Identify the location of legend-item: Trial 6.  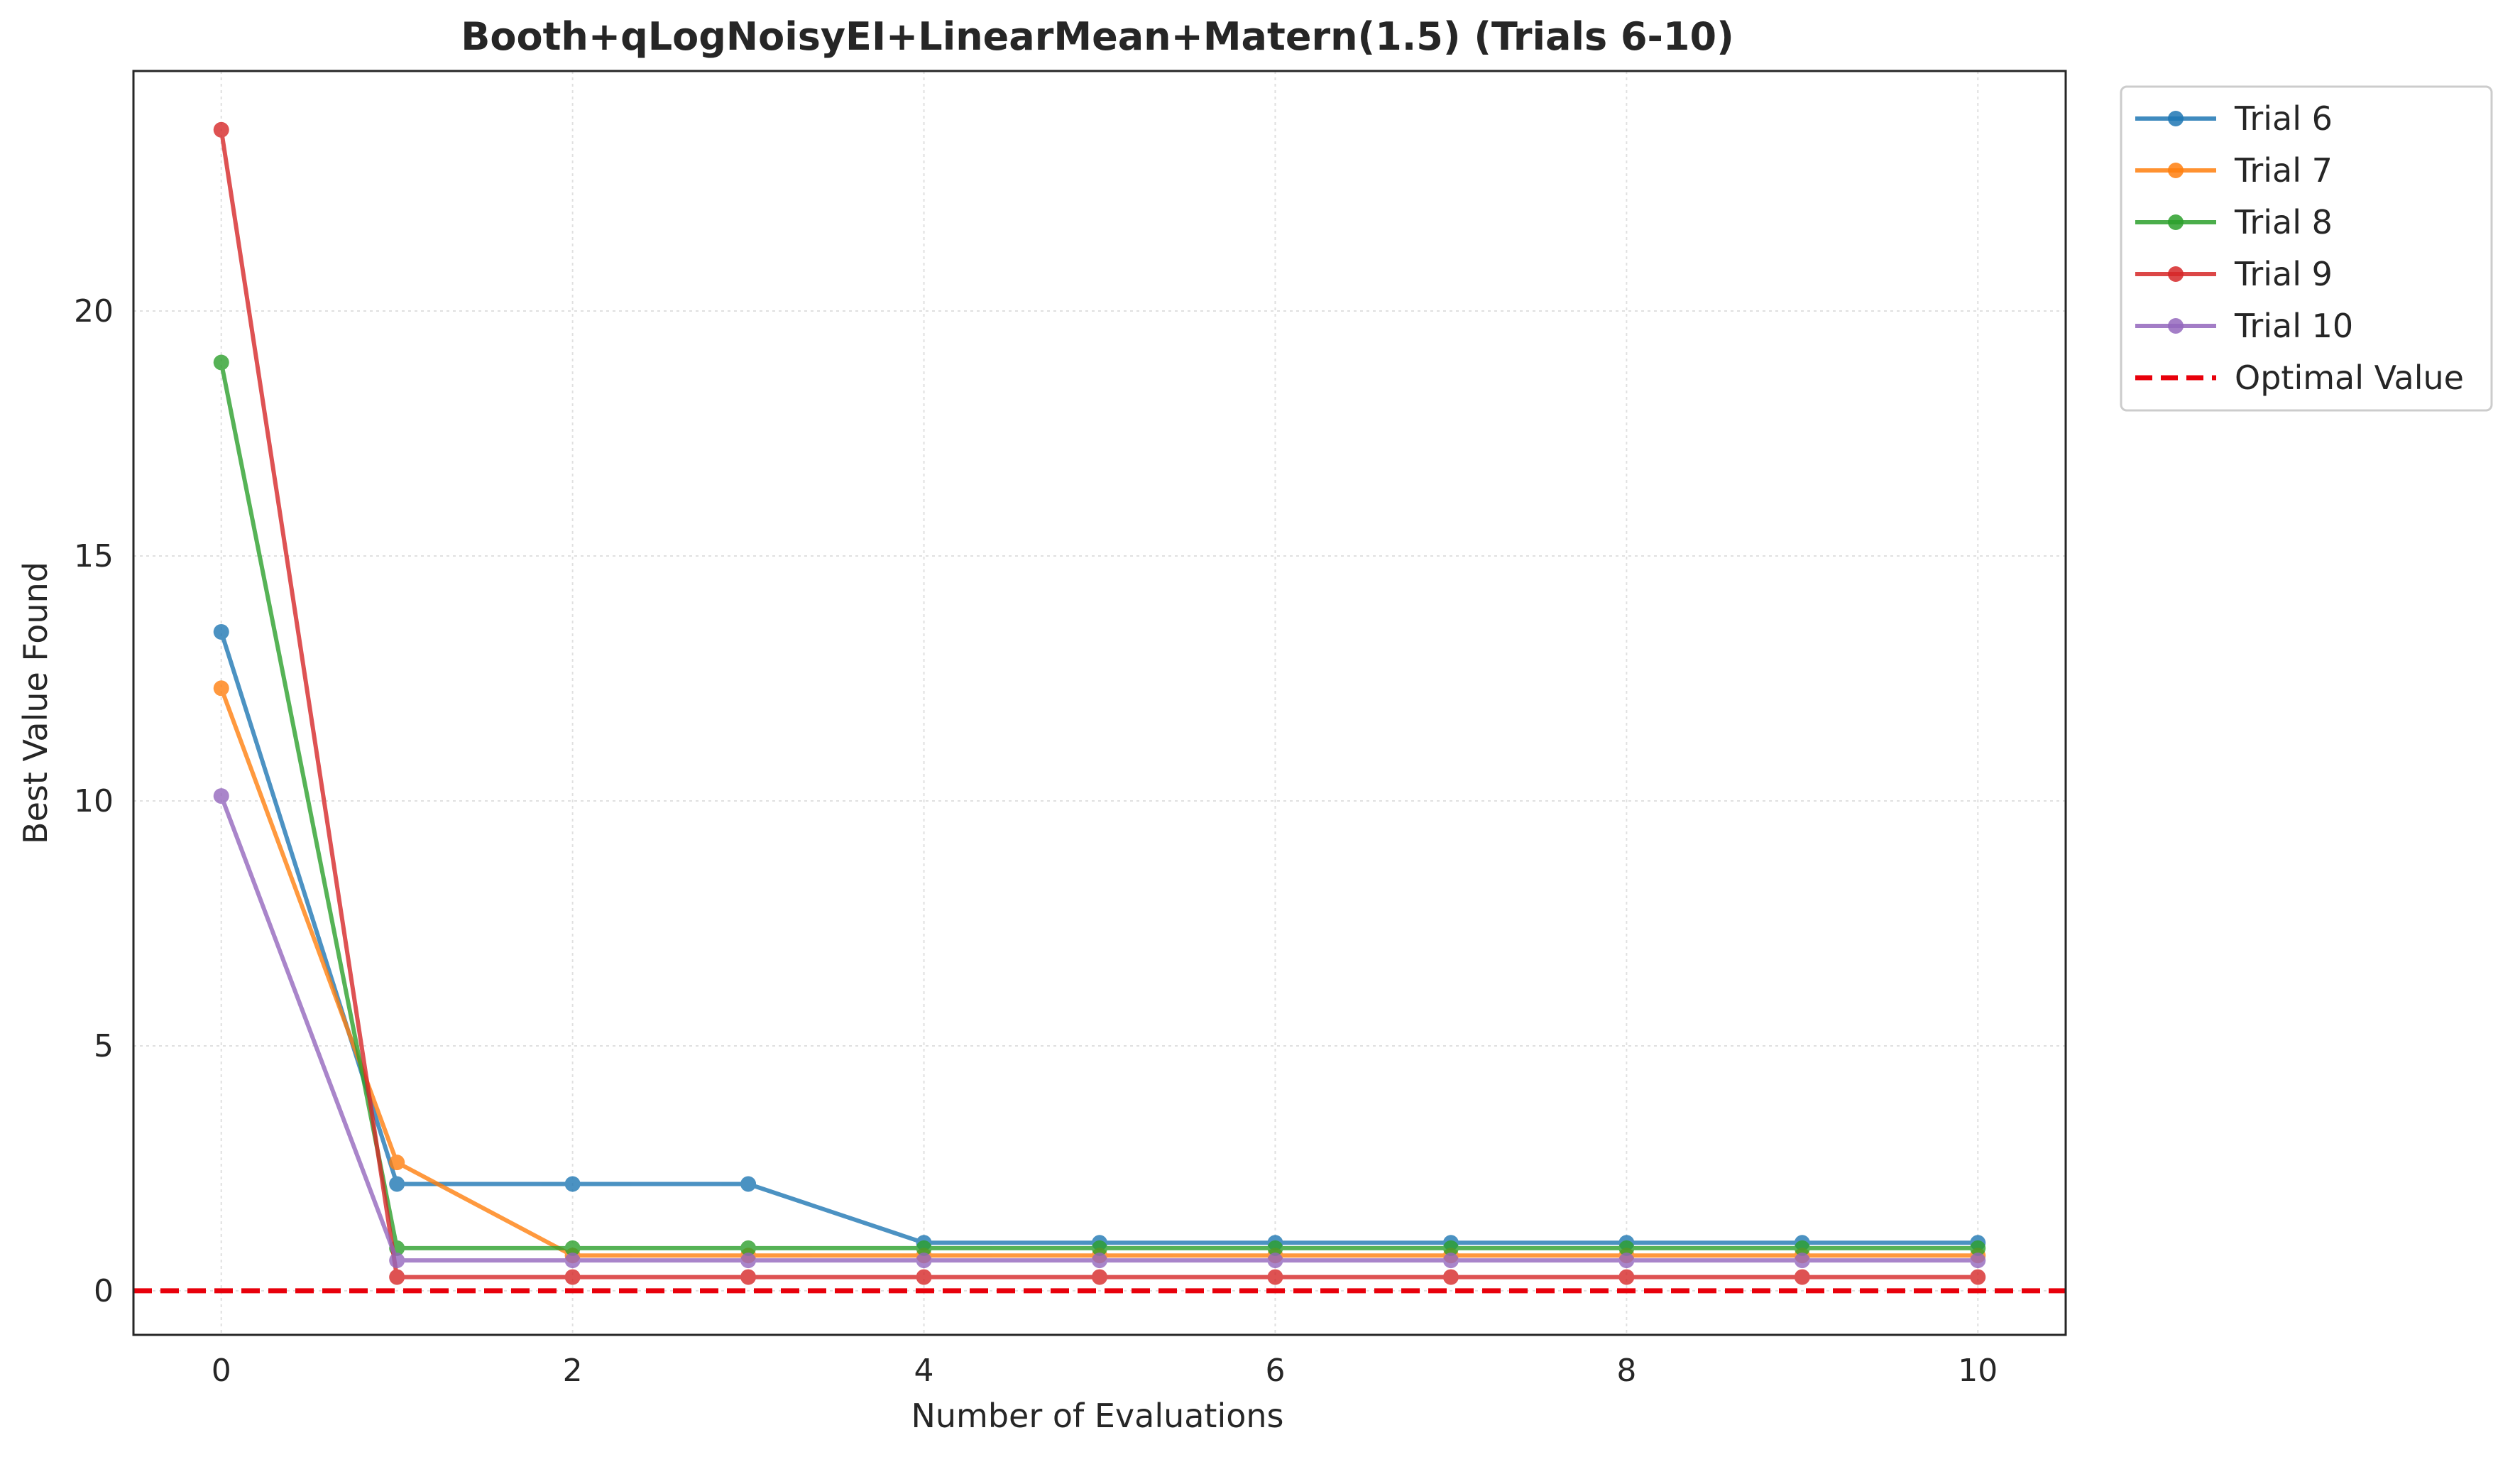
(2234, 118).